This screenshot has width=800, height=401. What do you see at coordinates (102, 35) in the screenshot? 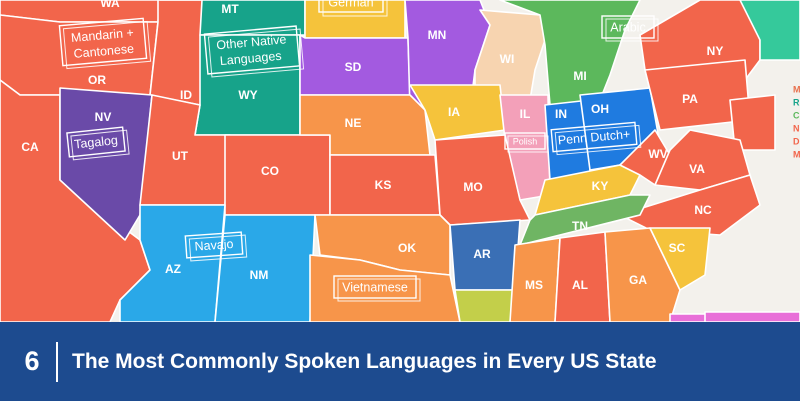
I see `svg-text: Mandarin +` at bounding box center [102, 35].